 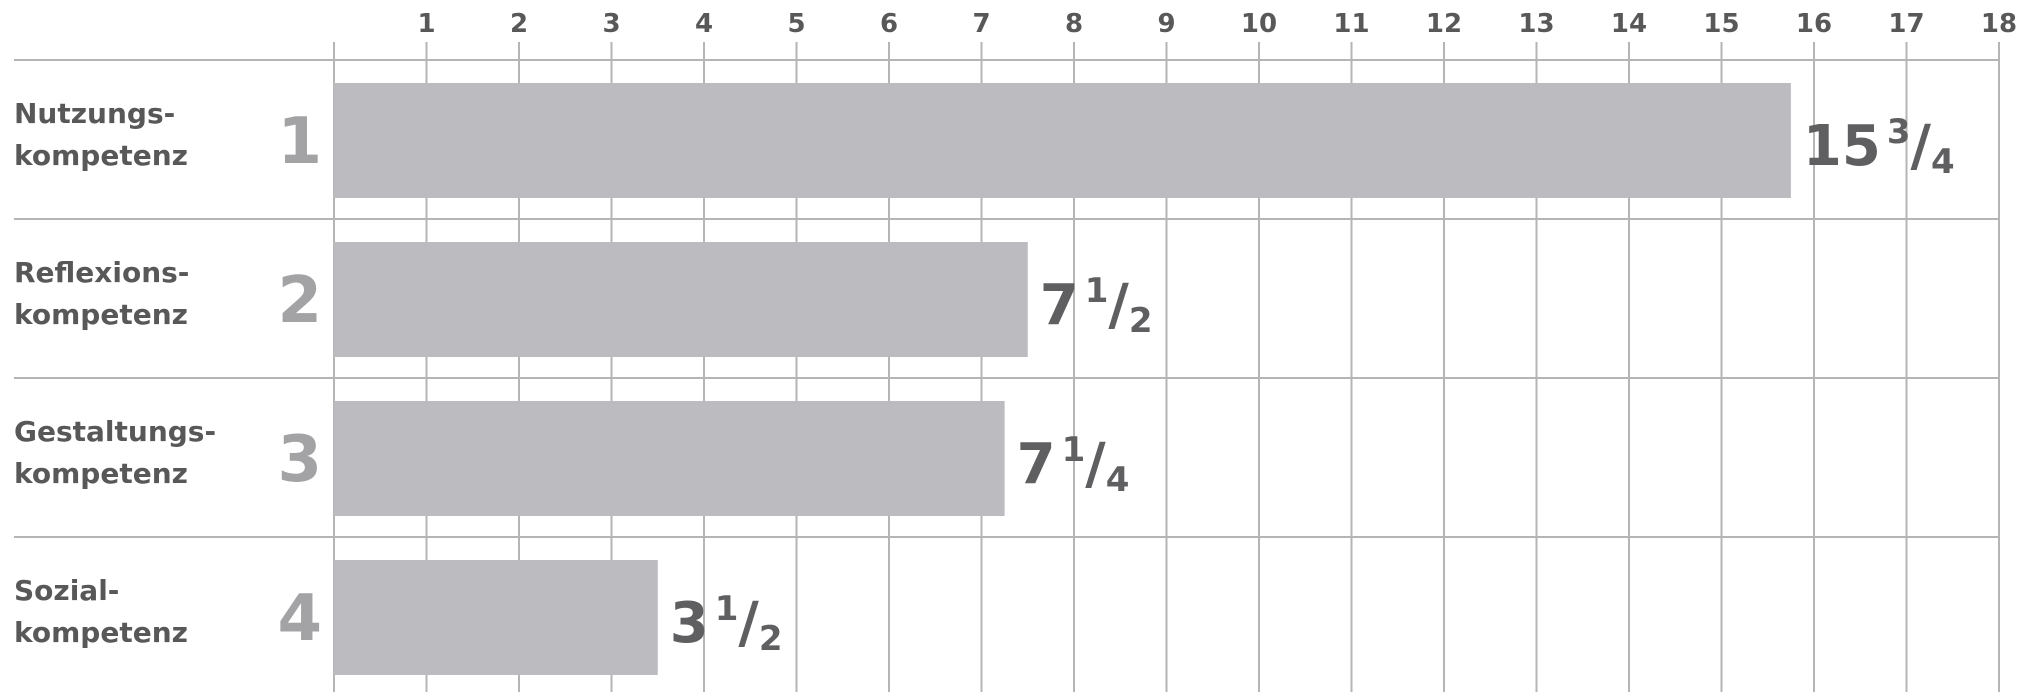 I want to click on x-tick-label: 6, so click(x=889, y=24).